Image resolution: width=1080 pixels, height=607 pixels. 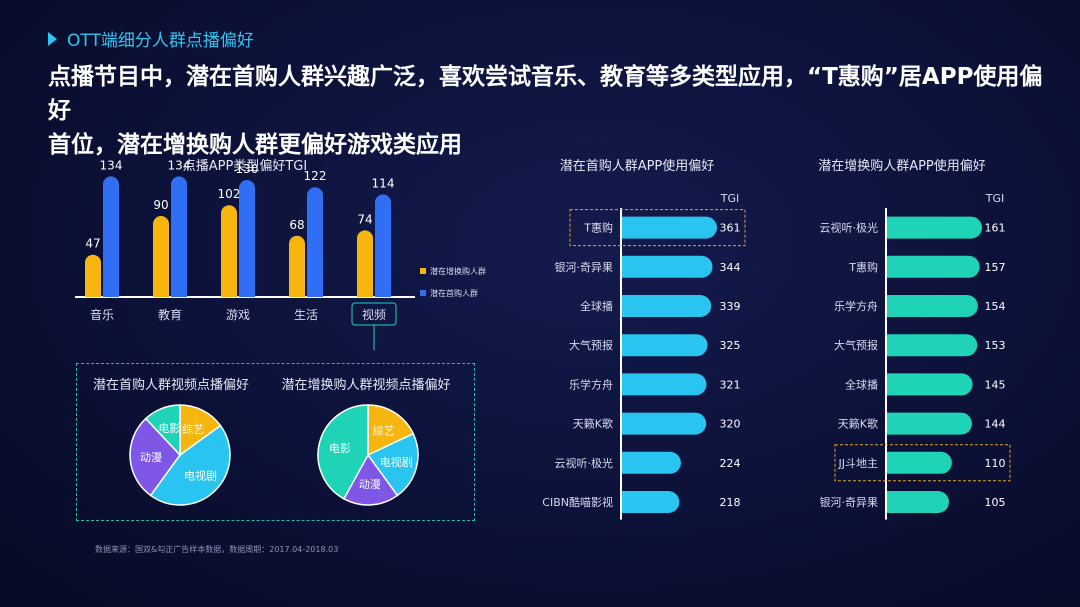 What do you see at coordinates (730, 424) in the screenshot?
I see `data-label: 320` at bounding box center [730, 424].